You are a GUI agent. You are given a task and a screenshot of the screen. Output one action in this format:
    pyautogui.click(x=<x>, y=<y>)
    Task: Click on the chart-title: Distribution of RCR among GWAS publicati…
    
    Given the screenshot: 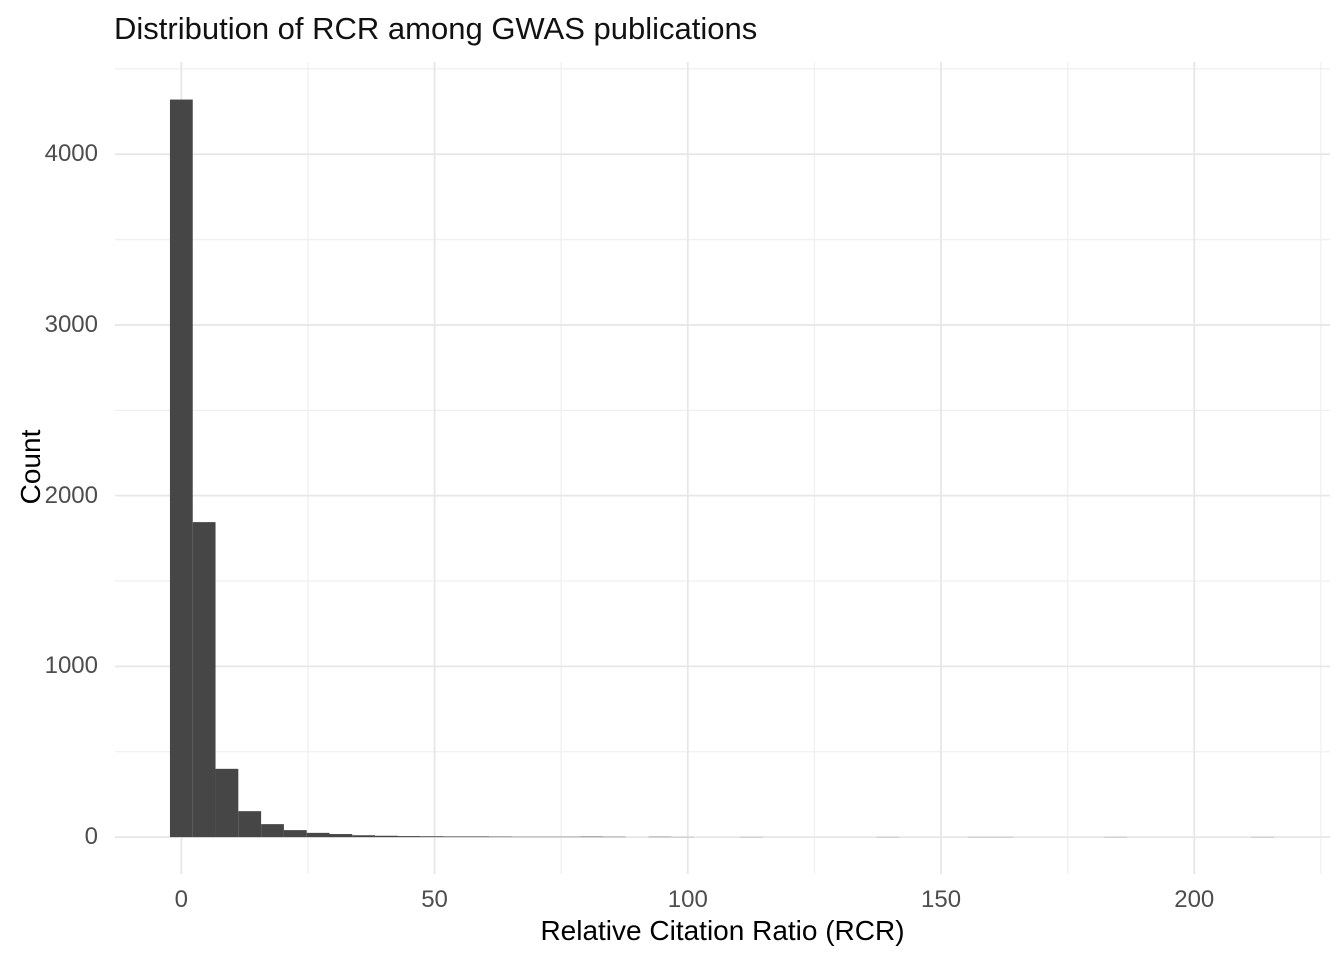 What is the action you would take?
    pyautogui.click(x=436, y=28)
    